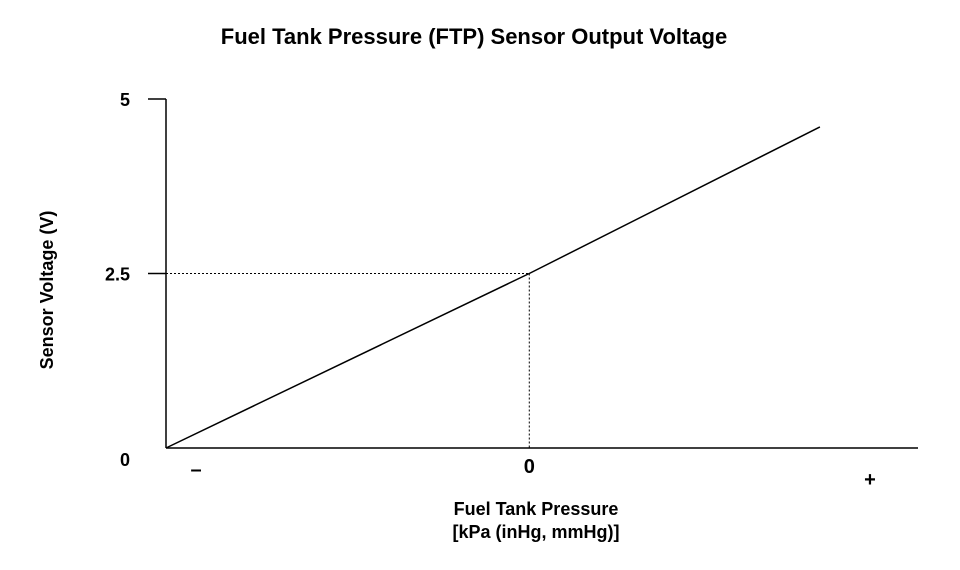 The width and height of the screenshot is (960, 570). I want to click on x-axis-label-line1: Fuel Tank Pressure, so click(536, 509).